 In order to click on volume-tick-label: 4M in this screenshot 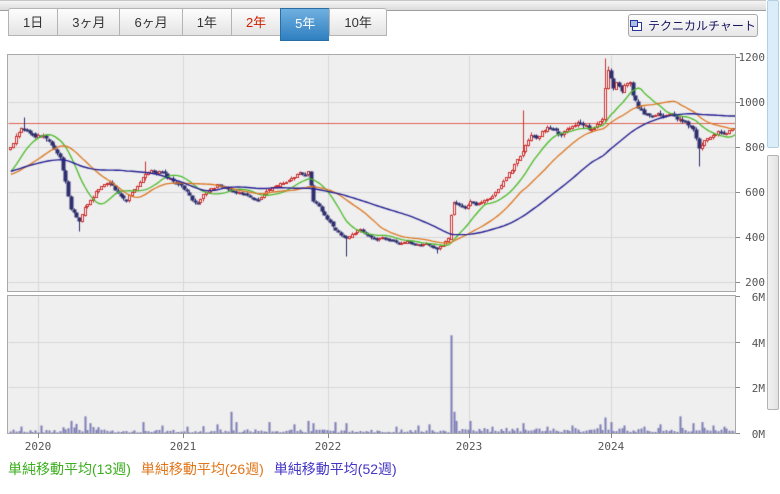, I will do `click(758, 343)`.